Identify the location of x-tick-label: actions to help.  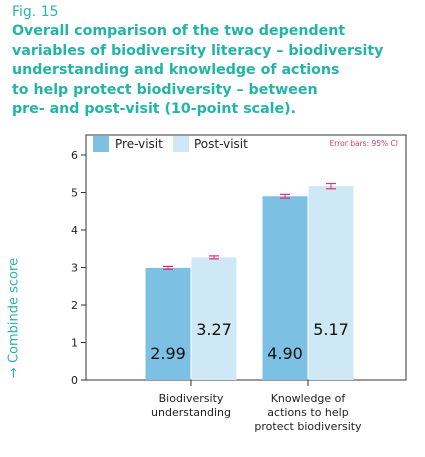
(307, 412).